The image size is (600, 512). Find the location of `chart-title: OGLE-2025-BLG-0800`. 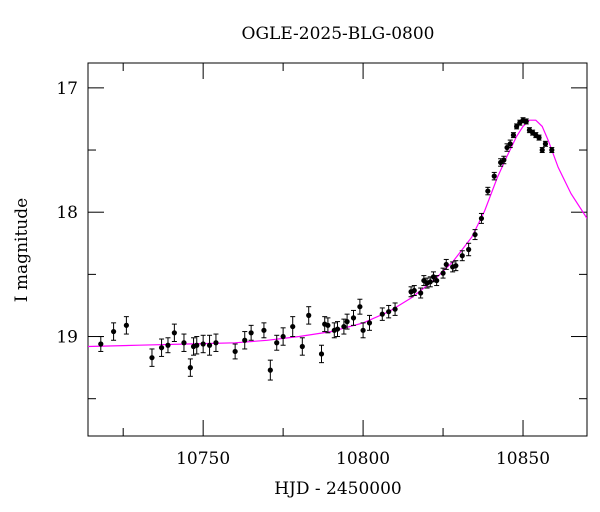

chart-title: OGLE-2025-BLG-0800 is located at coordinates (338, 34).